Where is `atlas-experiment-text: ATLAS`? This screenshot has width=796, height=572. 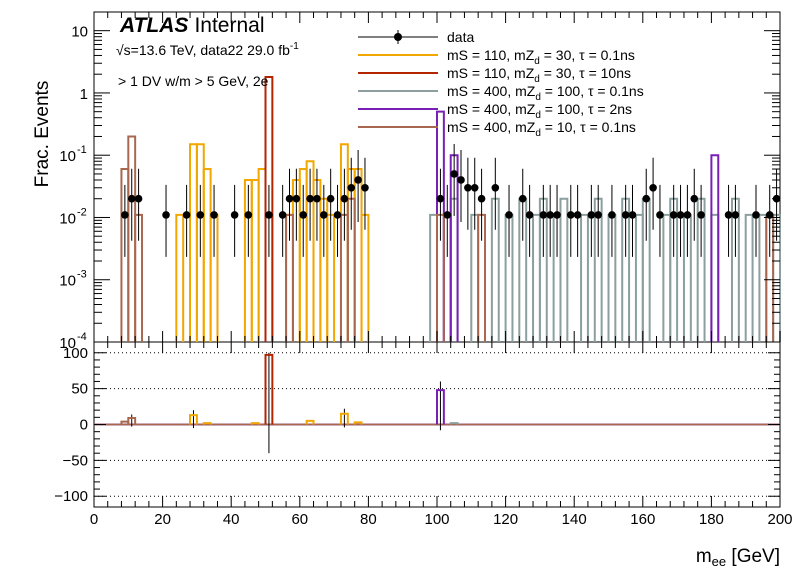
atlas-experiment-text: ATLAS is located at coordinates (153, 25).